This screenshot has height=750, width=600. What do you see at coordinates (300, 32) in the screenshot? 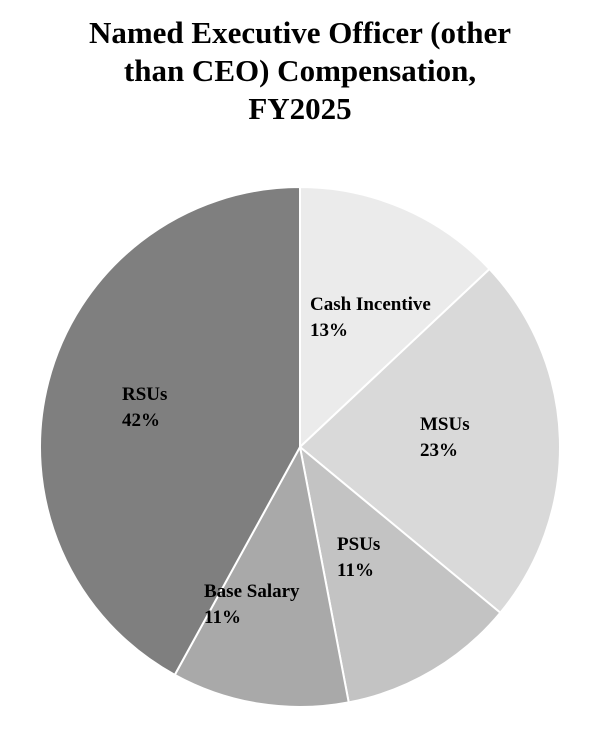
I see `chart-title-line-1: Named Executive Officer (other` at bounding box center [300, 32].